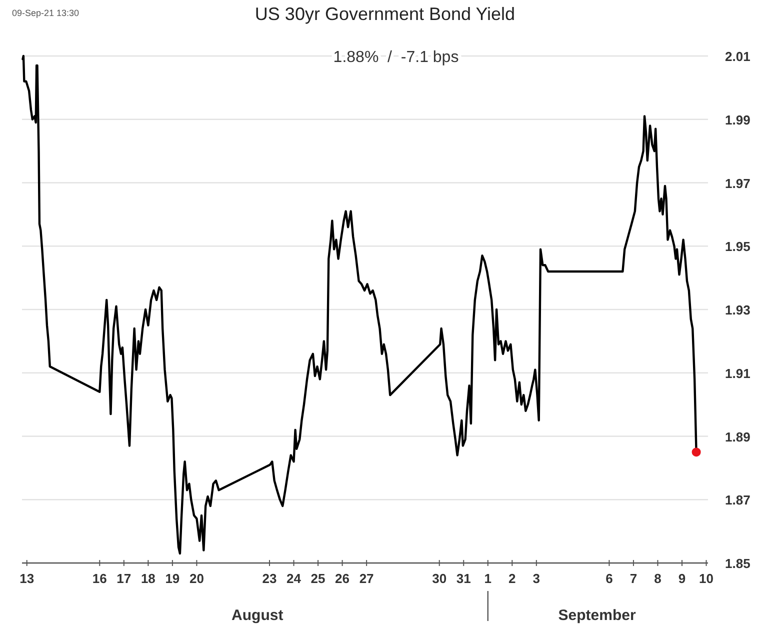  What do you see at coordinates (737, 310) in the screenshot?
I see `y-tick-label: 1.93` at bounding box center [737, 310].